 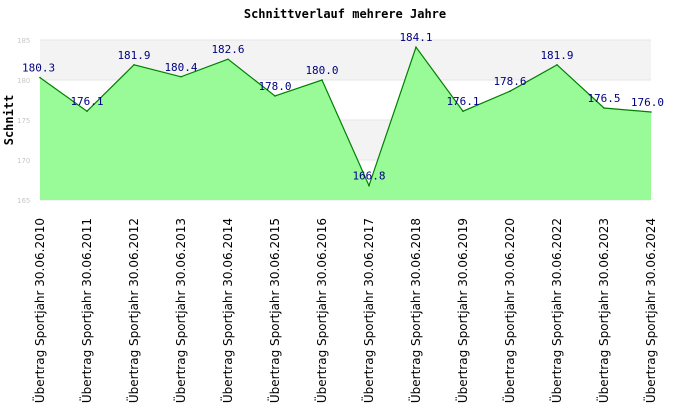 What do you see at coordinates (603, 98) in the screenshot?
I see `data-label: 176.5` at bounding box center [603, 98].